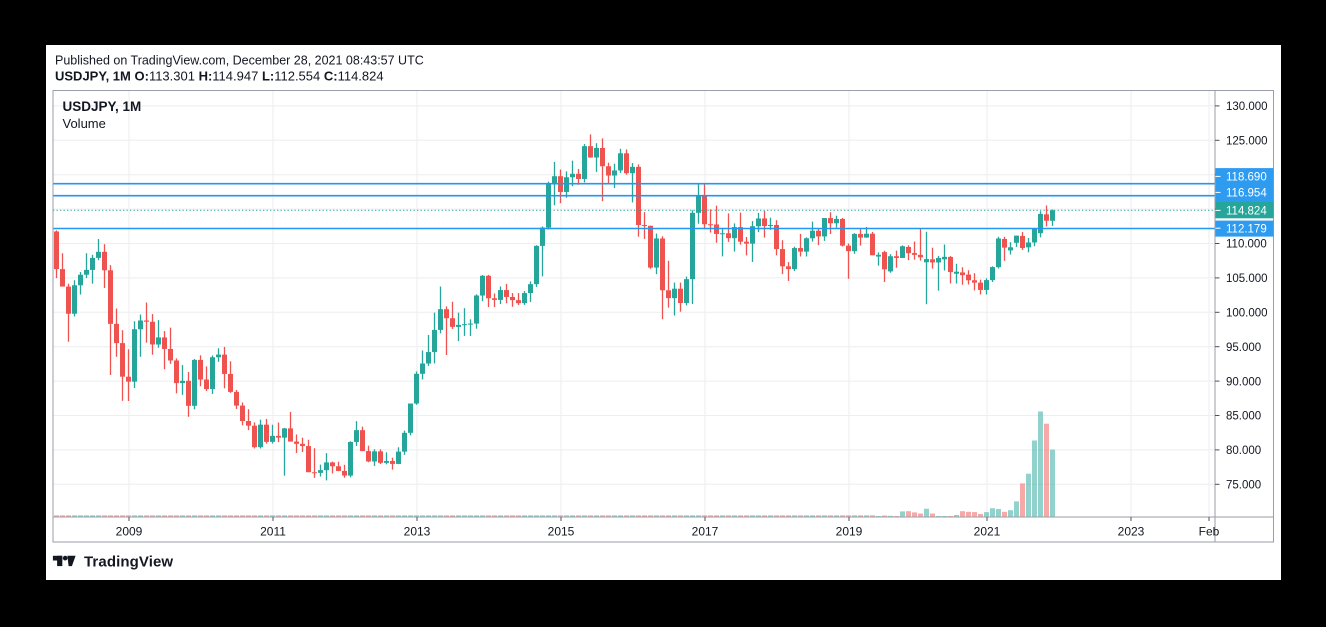 The height and width of the screenshot is (627, 1326). What do you see at coordinates (561, 532) in the screenshot?
I see `svg-text: 2015` at bounding box center [561, 532].